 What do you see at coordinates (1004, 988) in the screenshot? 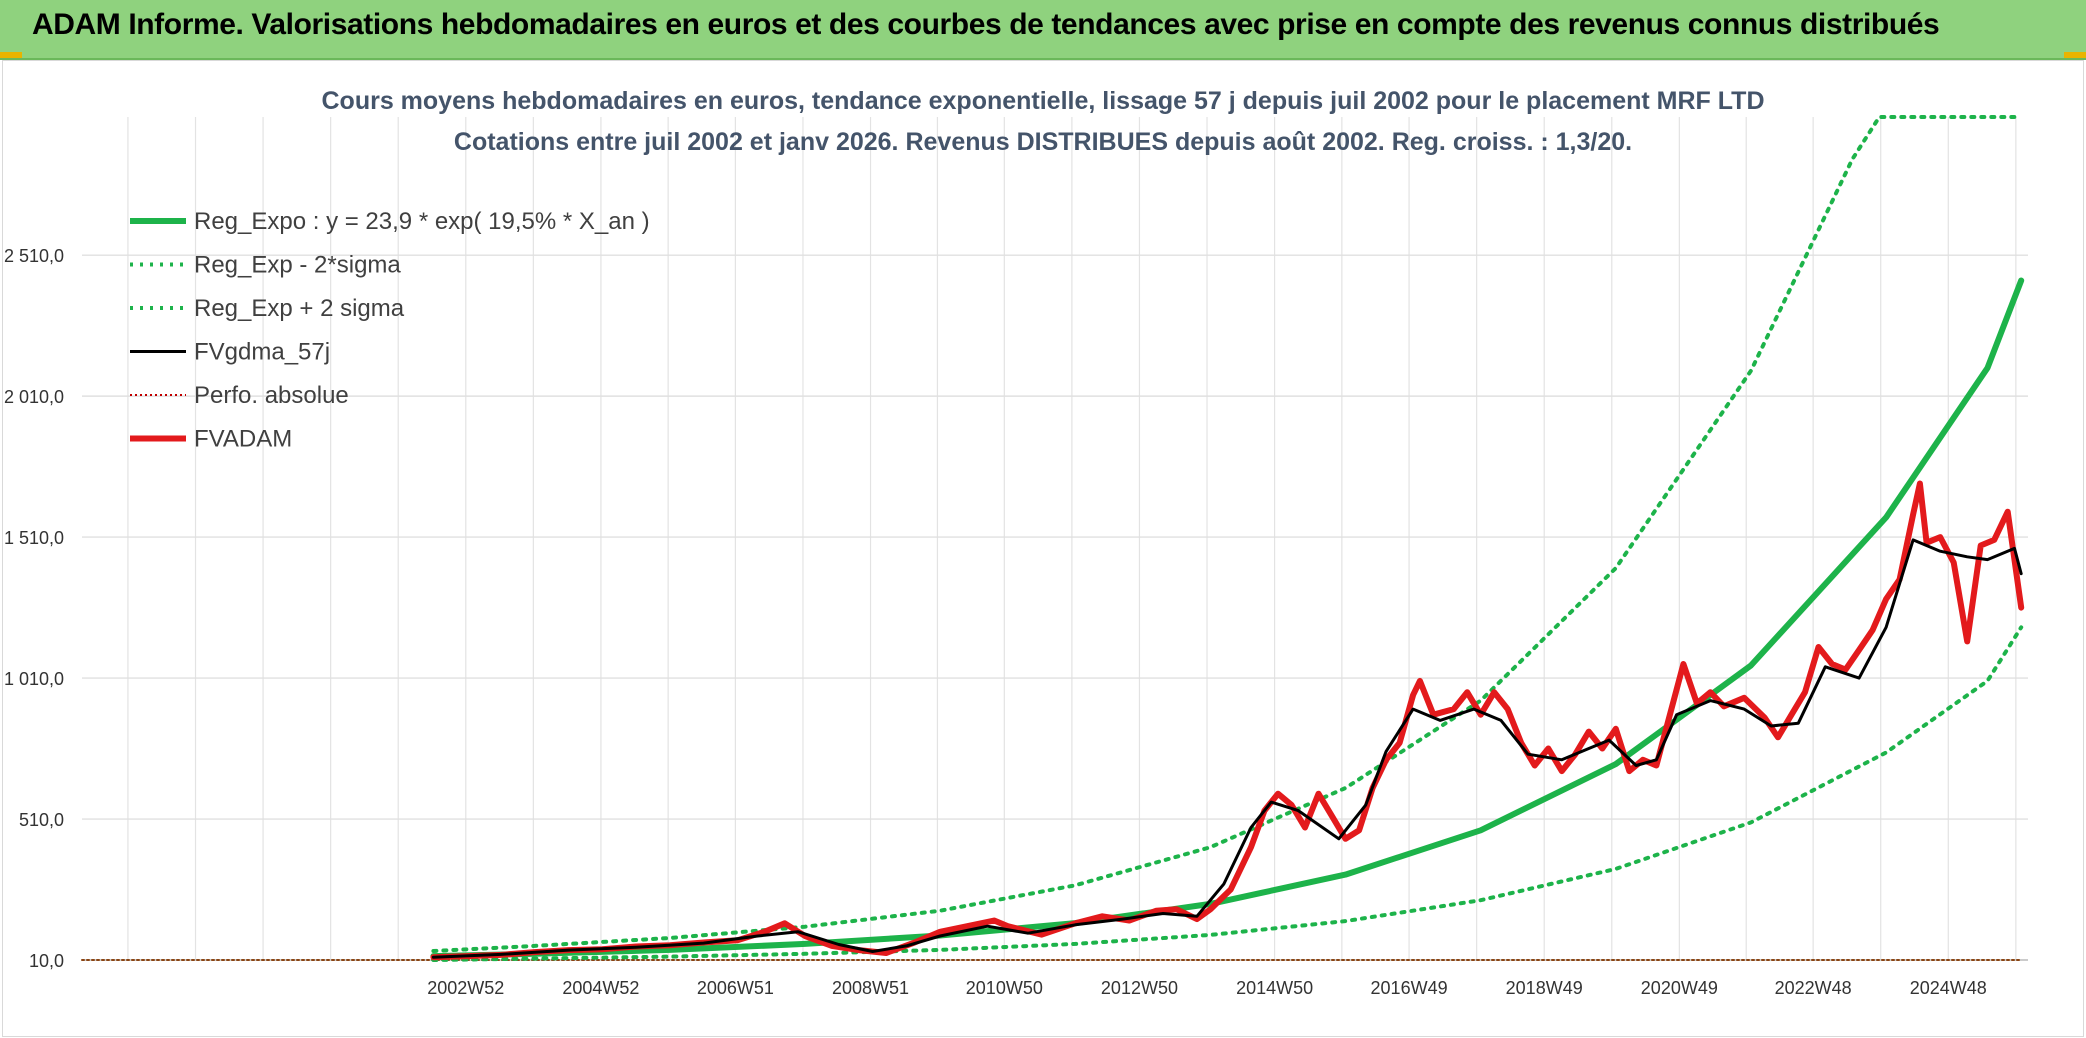
I see `x-tick-label: 2010W50` at bounding box center [1004, 988].